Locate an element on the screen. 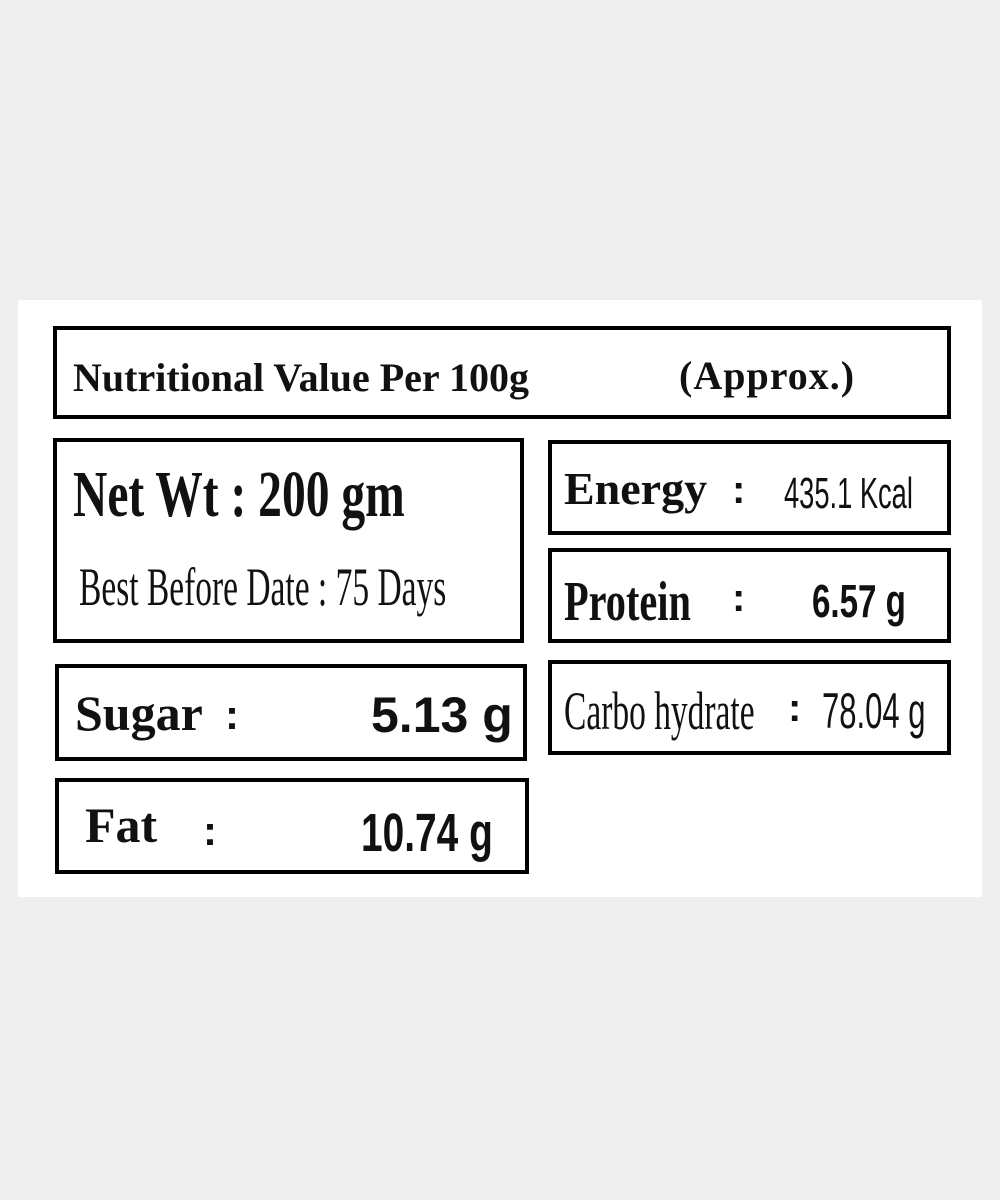 The width and height of the screenshot is (1000, 1200). nutrient-label: Fat is located at coordinates (121, 825).